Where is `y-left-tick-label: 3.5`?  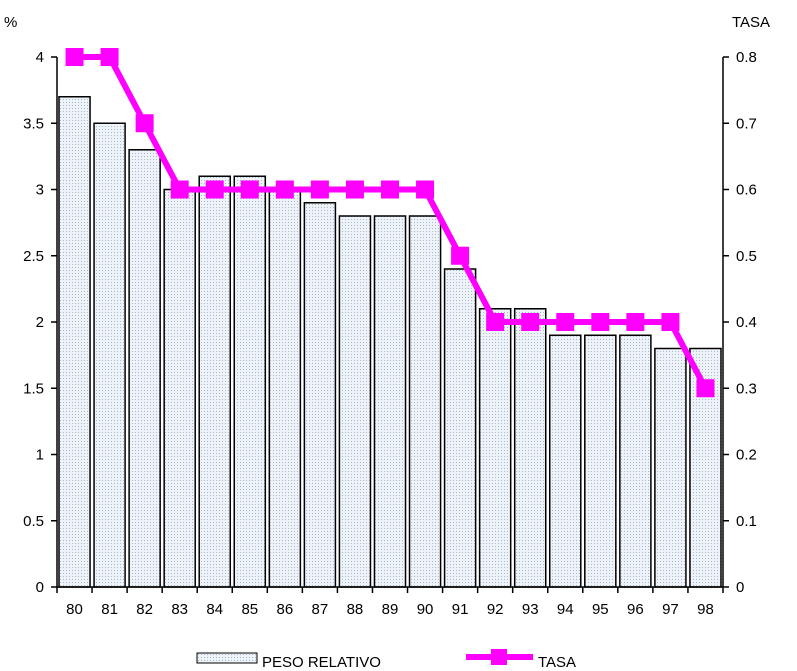
y-left-tick-label: 3.5 is located at coordinates (33, 123).